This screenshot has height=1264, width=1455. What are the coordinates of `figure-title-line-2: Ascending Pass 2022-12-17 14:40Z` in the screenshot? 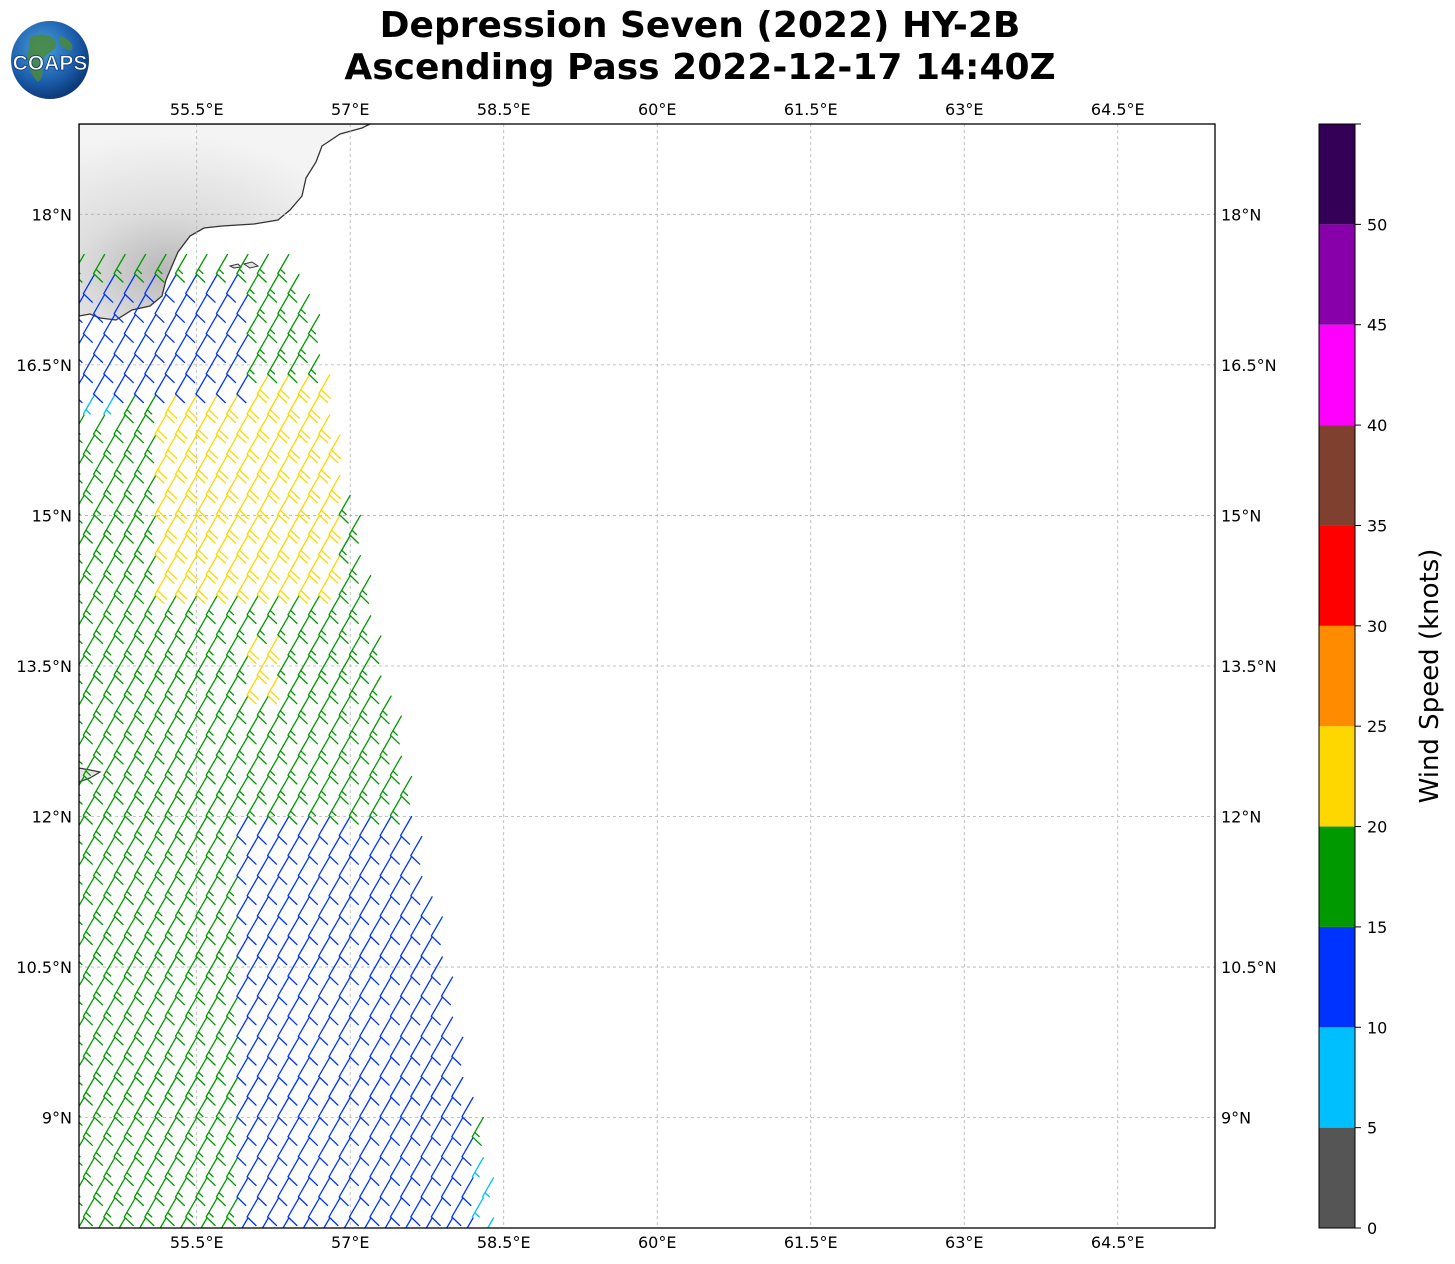 It's located at (700, 67).